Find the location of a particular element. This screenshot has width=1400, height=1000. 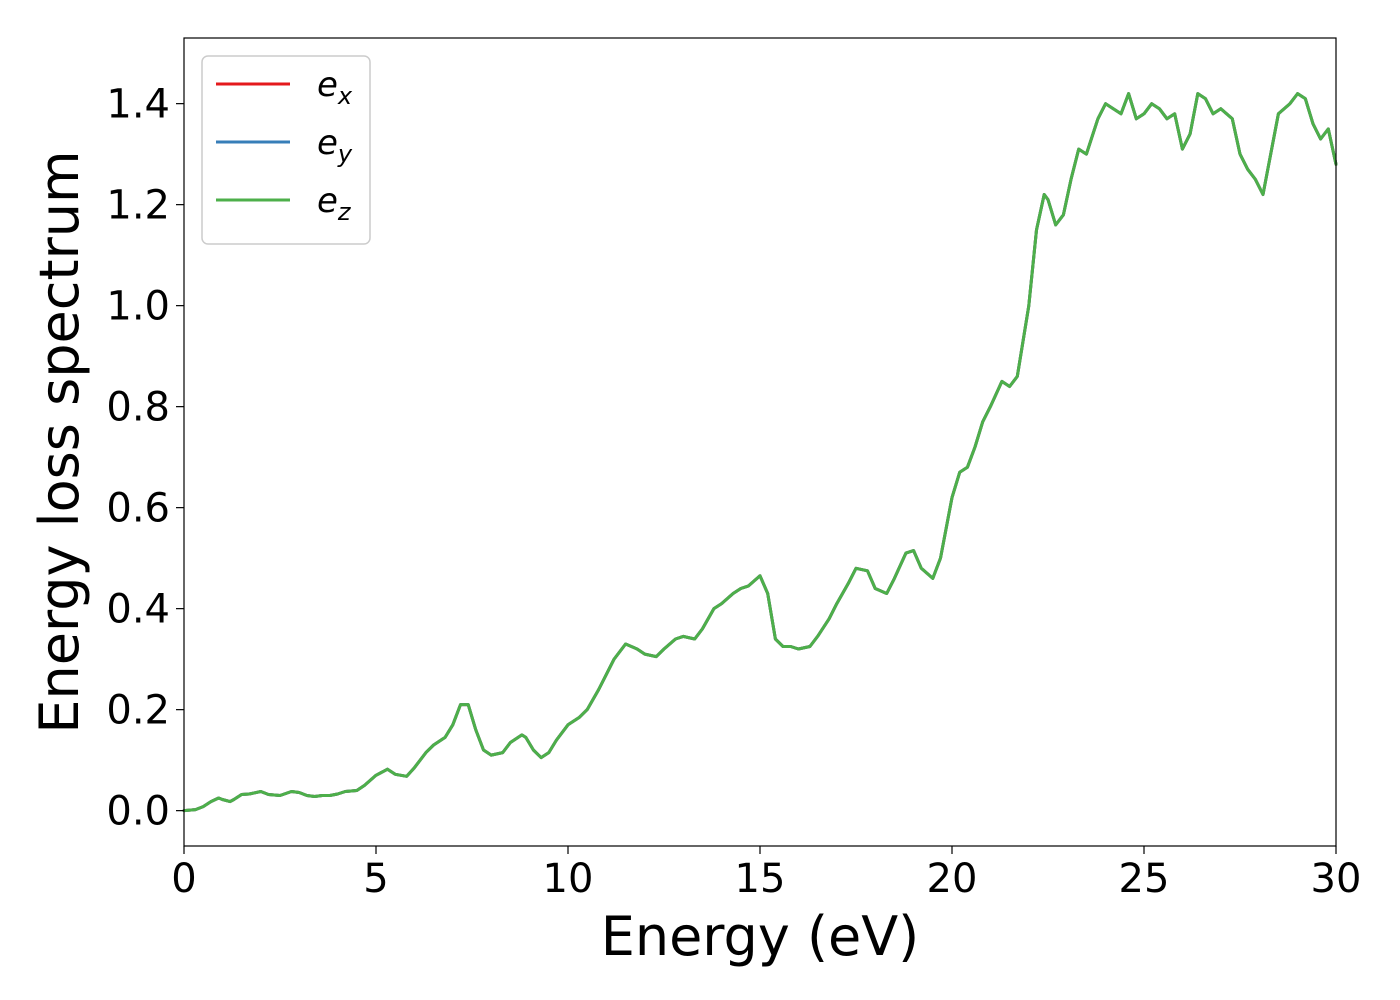

x-tick-label: 30 is located at coordinates (1336, 879).